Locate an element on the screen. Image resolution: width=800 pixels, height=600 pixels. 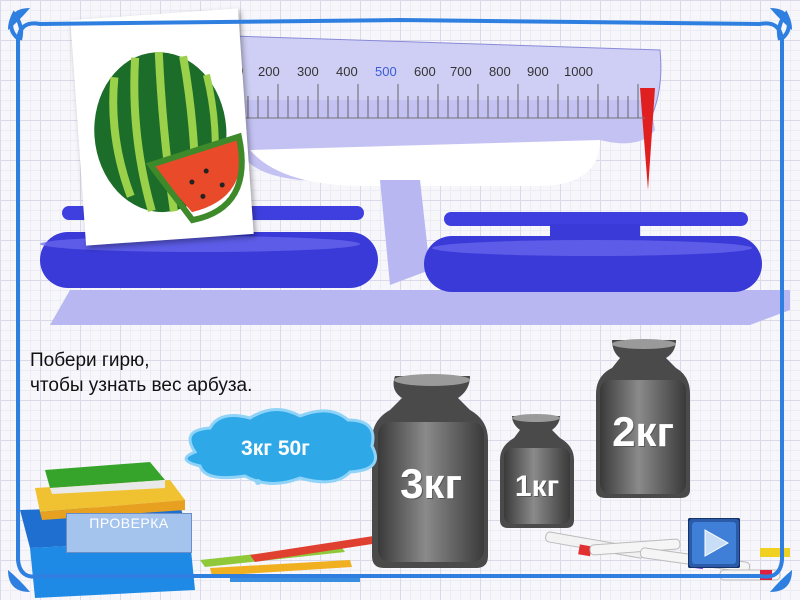
scale-tick-label: 300 is located at coordinates (308, 71).